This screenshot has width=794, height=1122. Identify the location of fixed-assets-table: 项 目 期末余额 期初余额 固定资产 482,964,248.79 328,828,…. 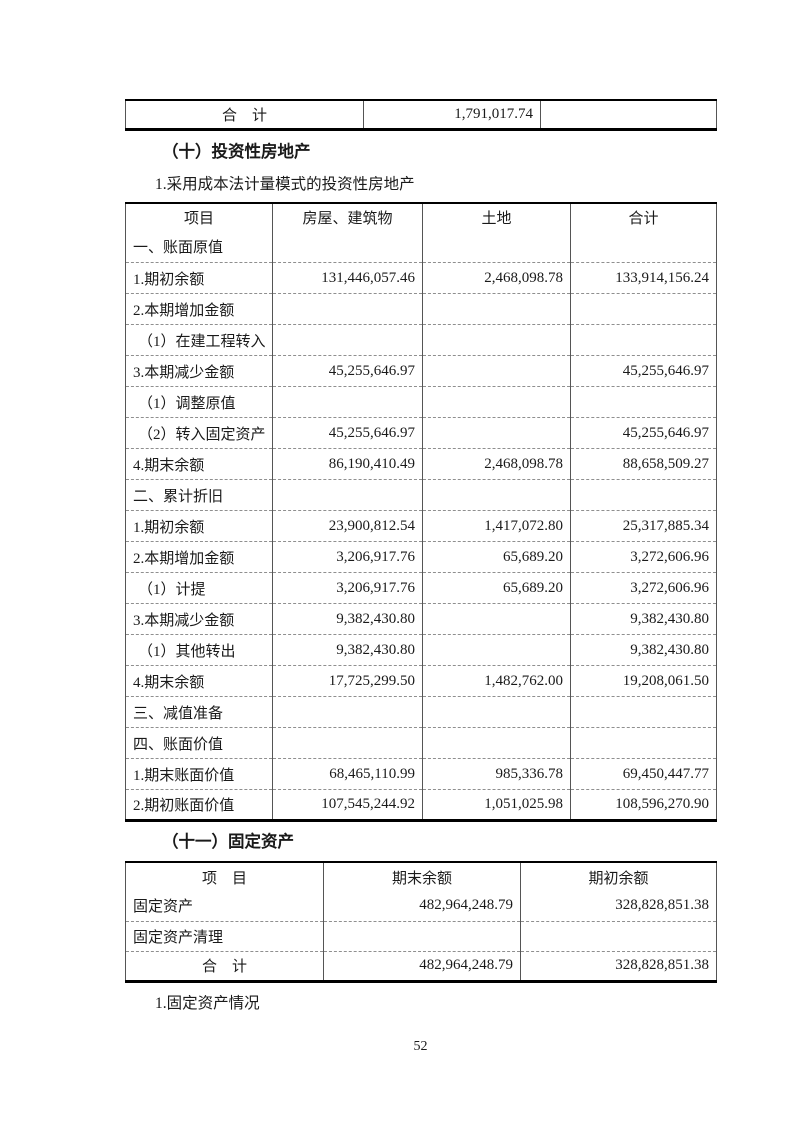
(421, 922).